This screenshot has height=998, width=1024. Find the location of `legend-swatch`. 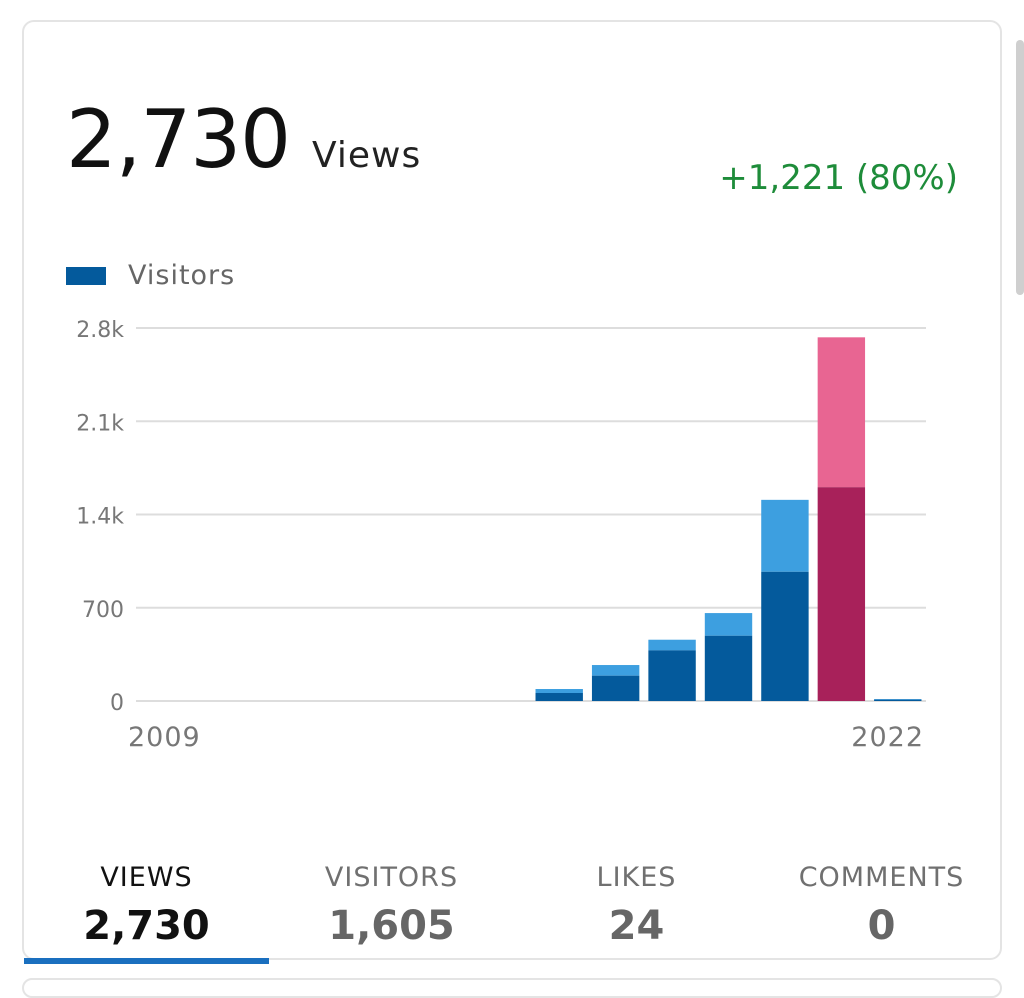

legend-swatch is located at coordinates (86, 275).